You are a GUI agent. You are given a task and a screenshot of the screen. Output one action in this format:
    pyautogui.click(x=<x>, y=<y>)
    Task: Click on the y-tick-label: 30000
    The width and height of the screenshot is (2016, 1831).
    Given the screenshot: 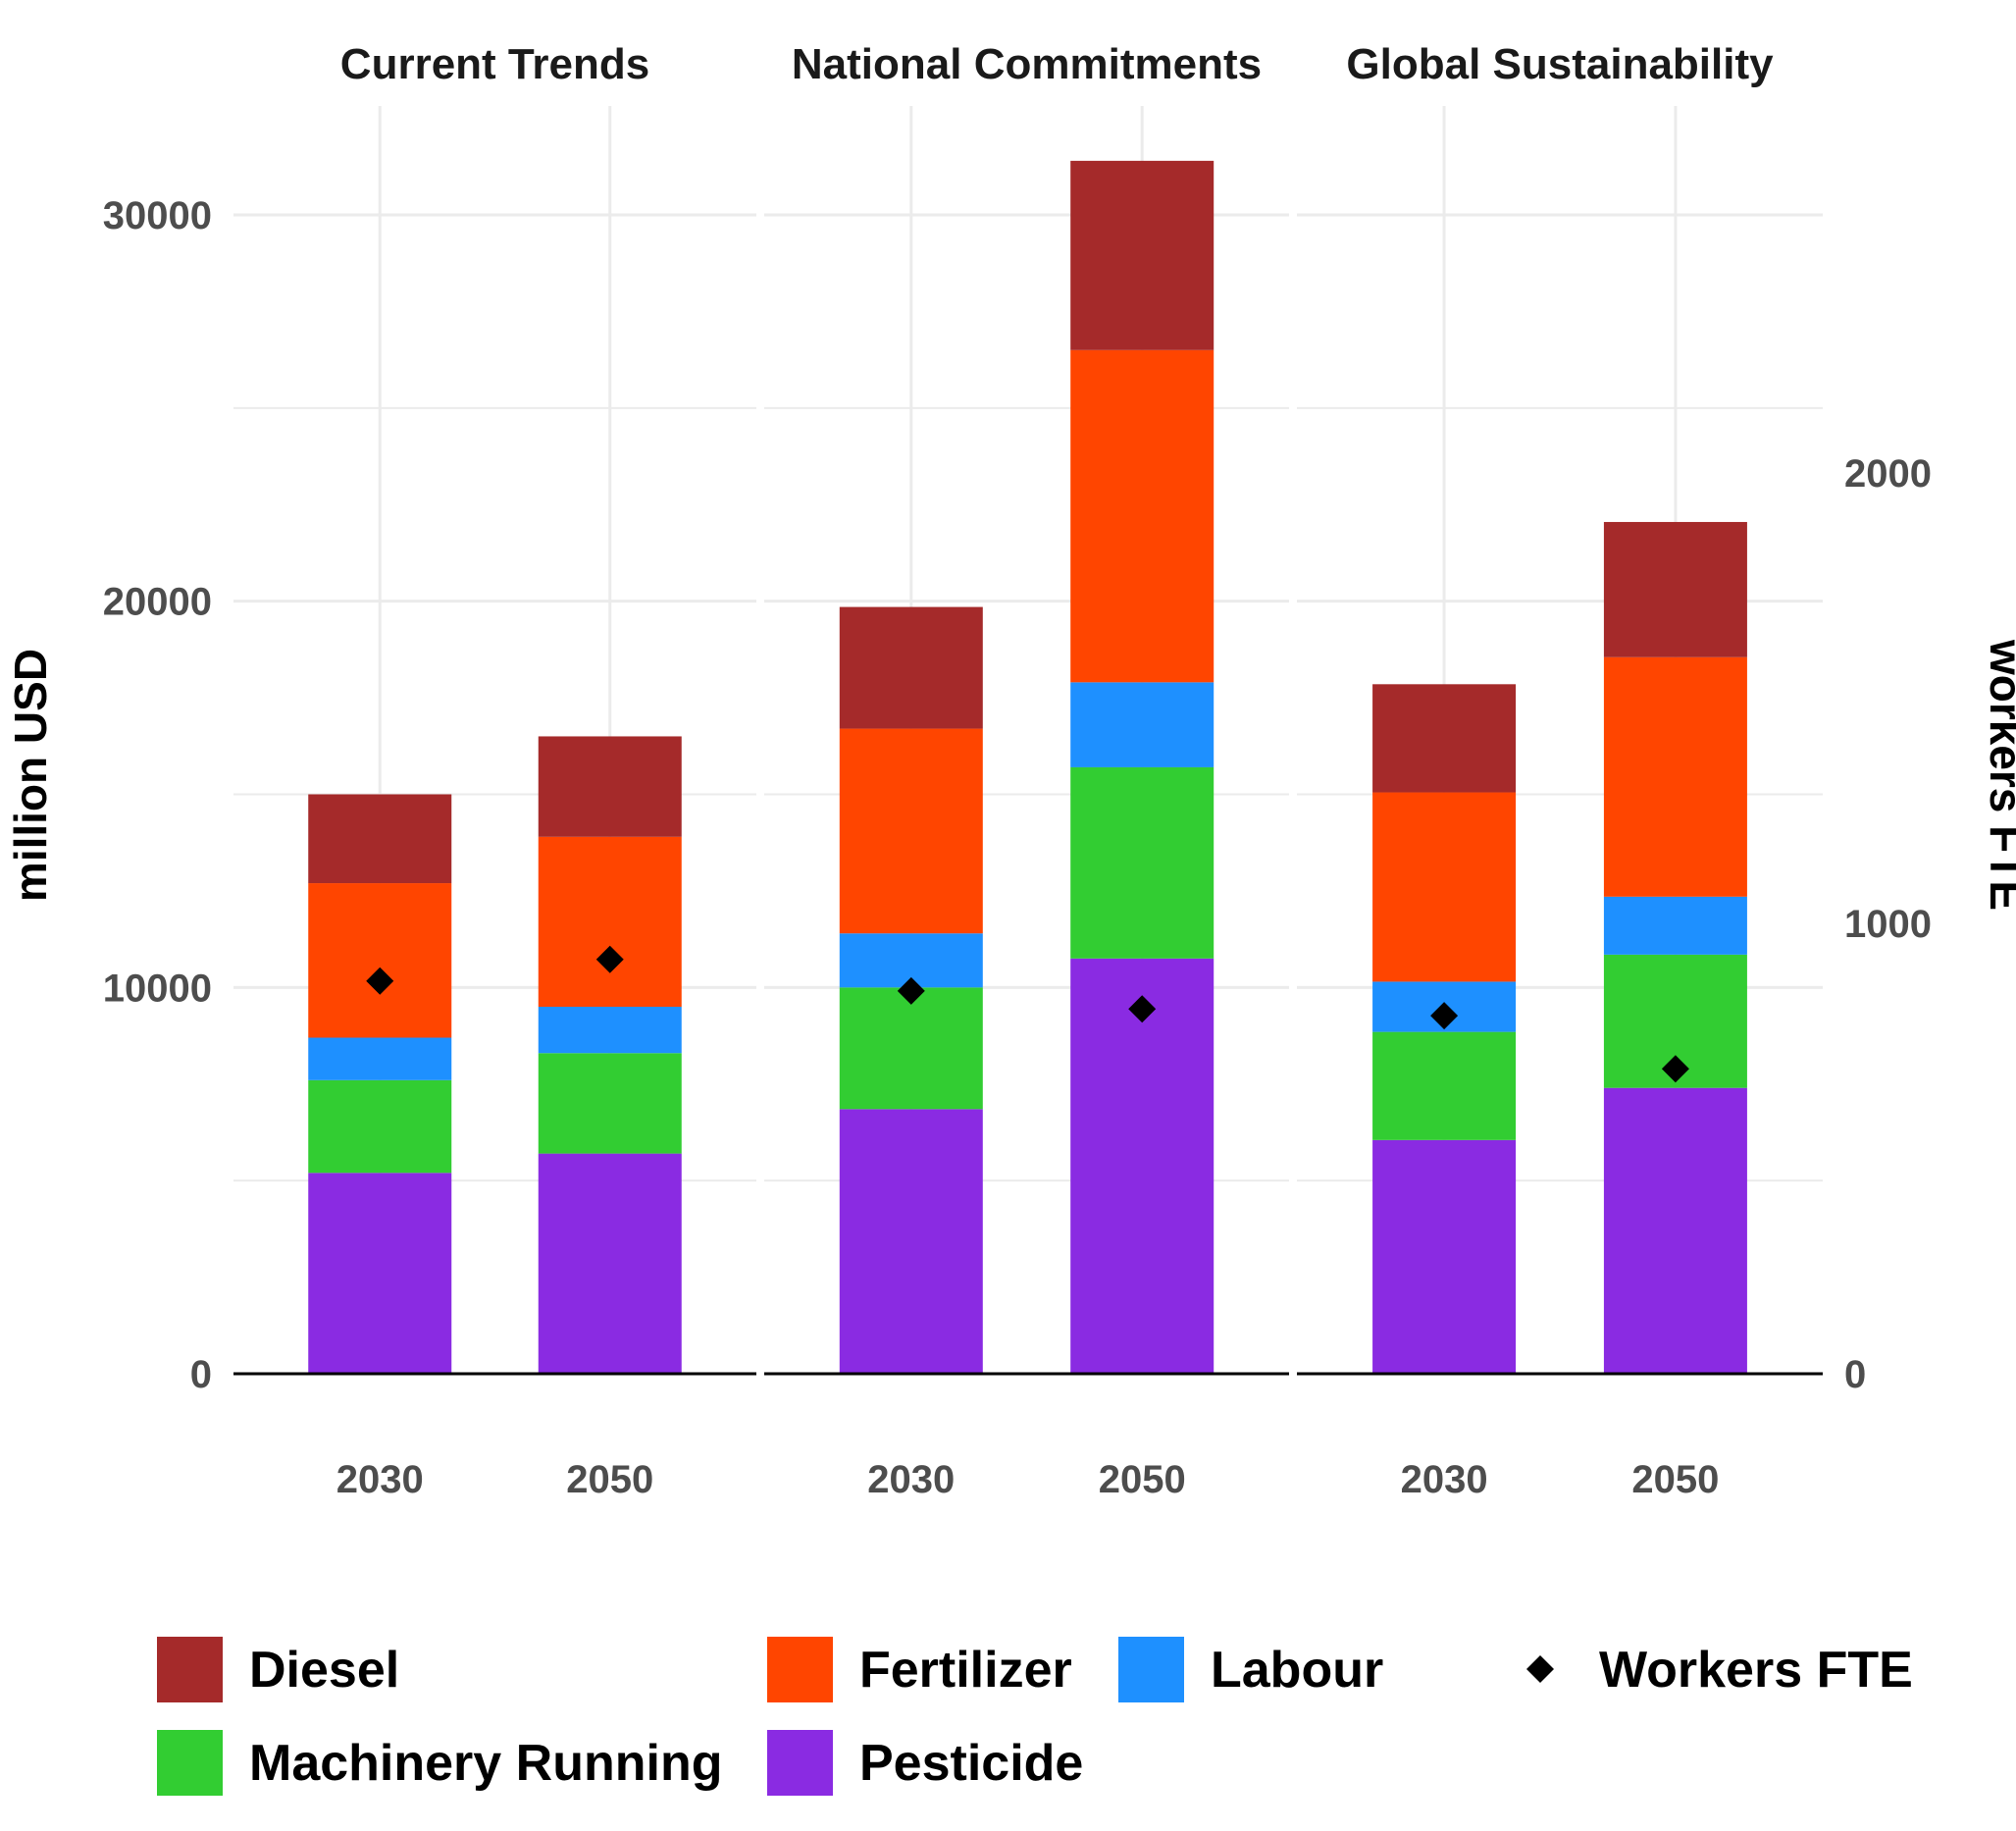 What is the action you would take?
    pyautogui.click(x=157, y=215)
    